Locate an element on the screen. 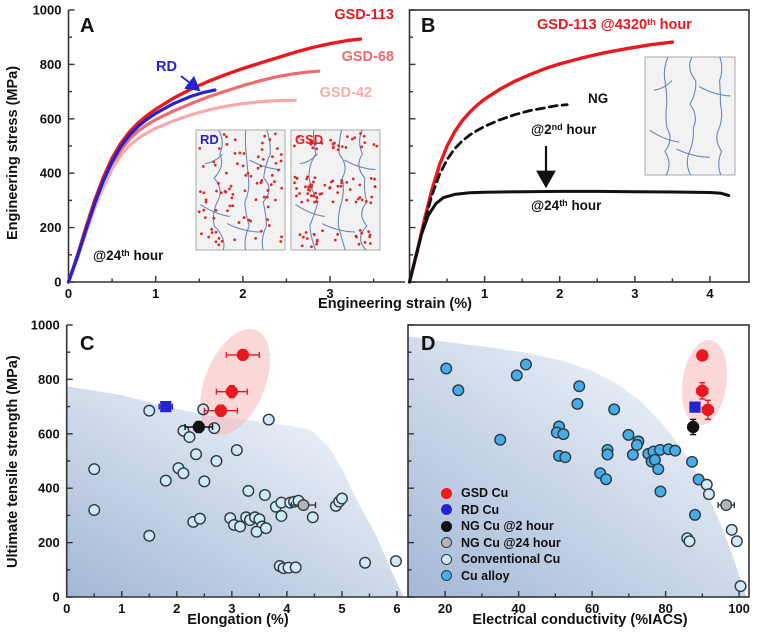 Image resolution: width=758 pixels, height=638 pixels. x-axis-title-ab: Engineering strain (%) is located at coordinates (395, 304).